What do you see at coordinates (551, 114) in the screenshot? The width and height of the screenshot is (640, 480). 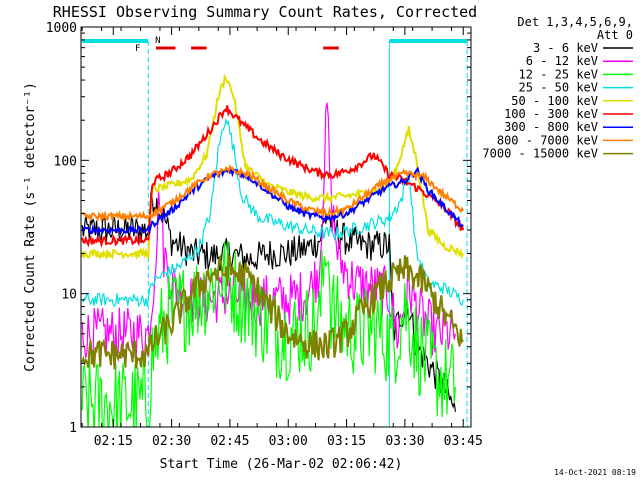 I see `legend-label: 100 - 300 keV` at bounding box center [551, 114].